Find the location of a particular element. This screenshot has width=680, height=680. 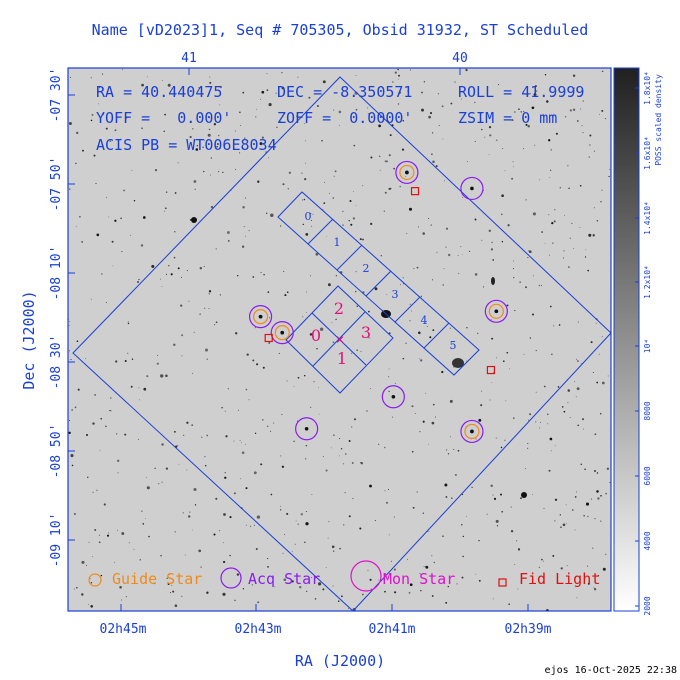

dec-readout: DEC = -8.350571 is located at coordinates (344, 92).